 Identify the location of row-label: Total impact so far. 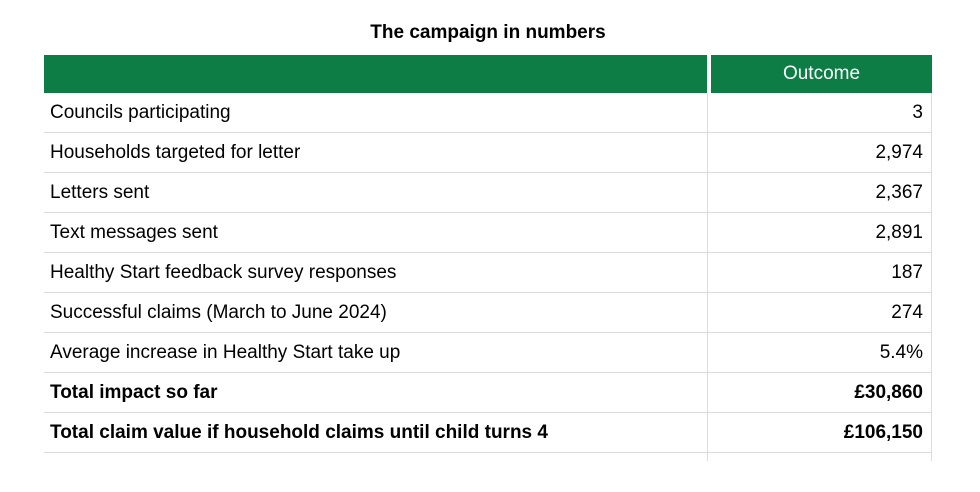
(134, 392).